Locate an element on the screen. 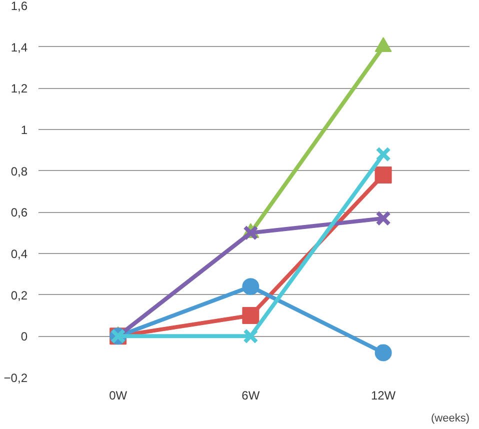 The image size is (479, 429). y-tick-label: 0,4 is located at coordinates (19, 254).